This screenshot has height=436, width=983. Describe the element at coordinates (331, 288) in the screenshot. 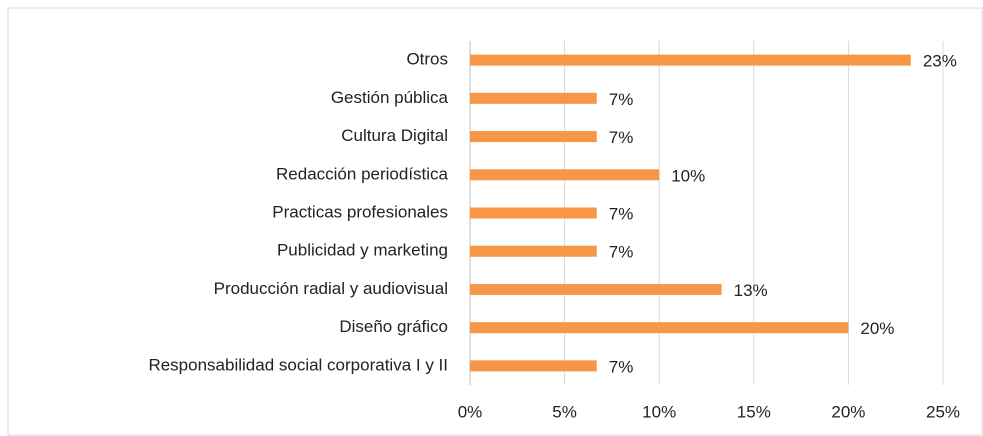

I see `y-tick-label: Producción radial y audiovisual` at that location.